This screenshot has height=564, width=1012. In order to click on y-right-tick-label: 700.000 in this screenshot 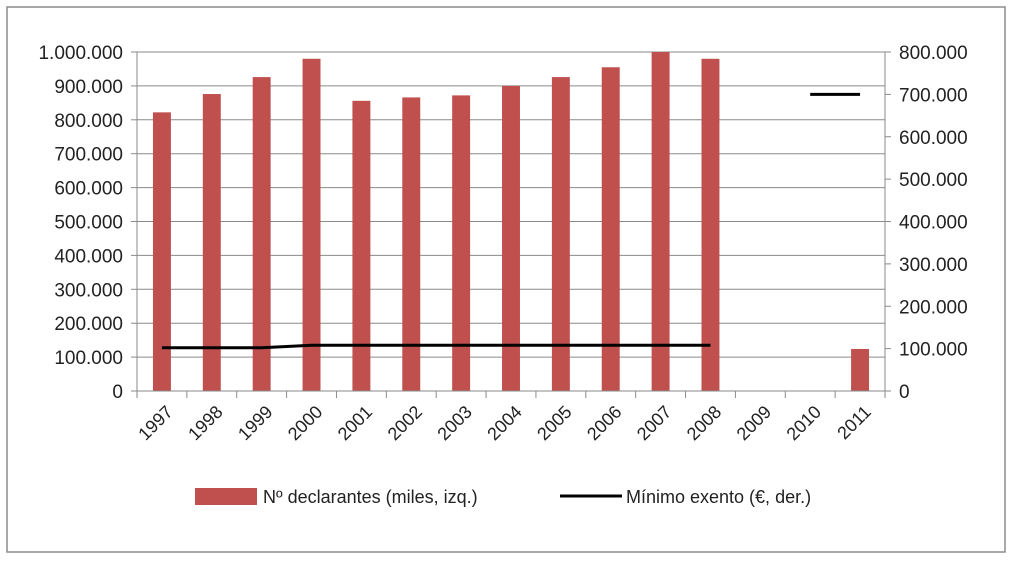, I will do `click(933, 95)`.